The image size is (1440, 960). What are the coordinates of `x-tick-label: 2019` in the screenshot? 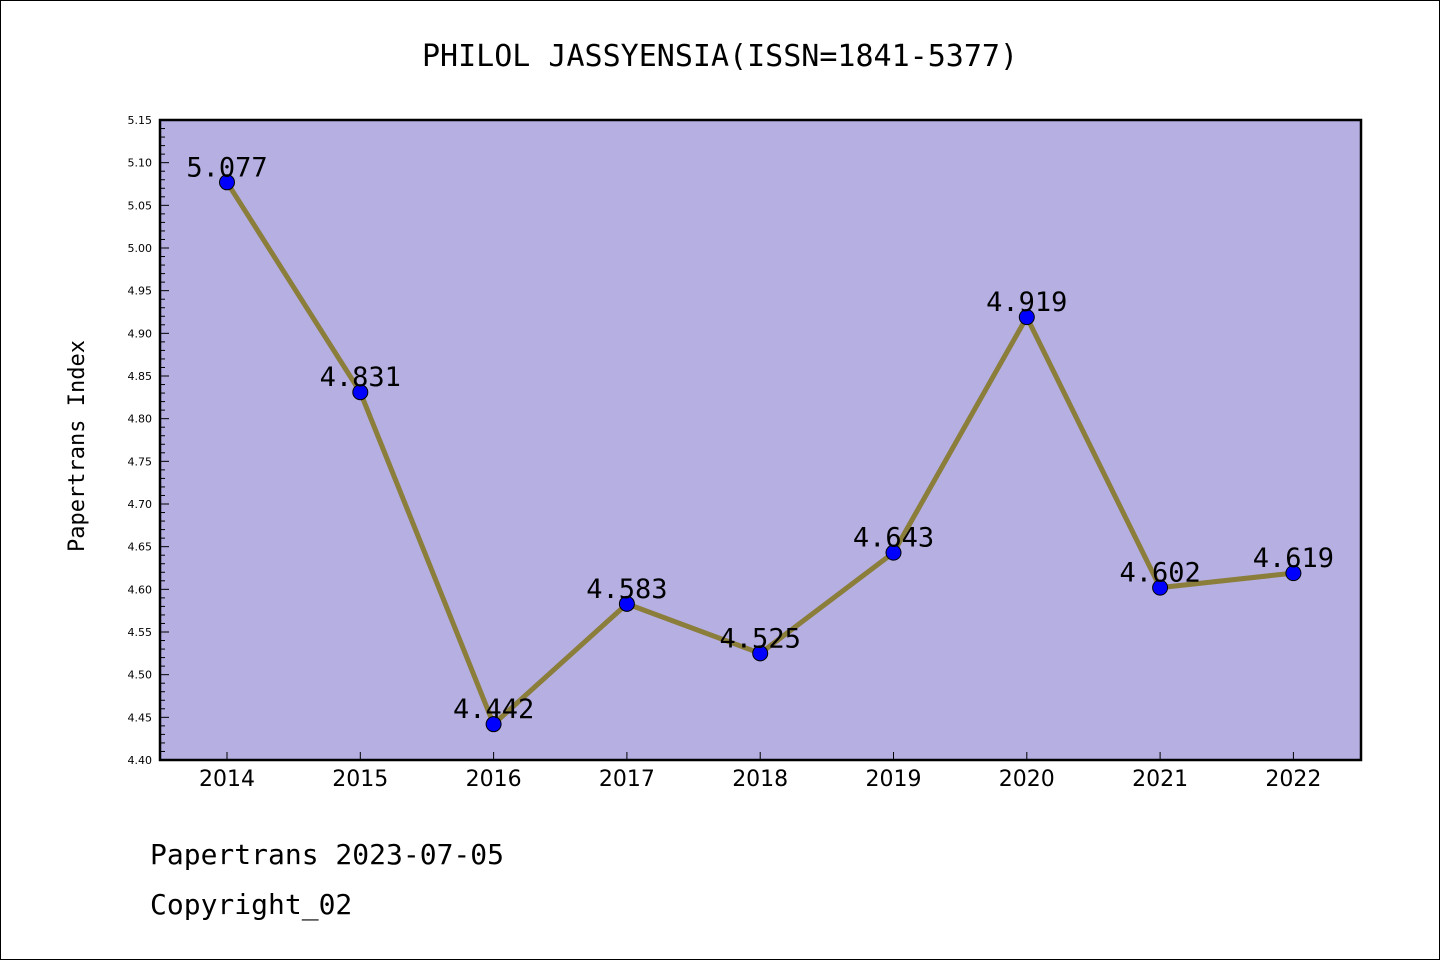 It's located at (894, 779).